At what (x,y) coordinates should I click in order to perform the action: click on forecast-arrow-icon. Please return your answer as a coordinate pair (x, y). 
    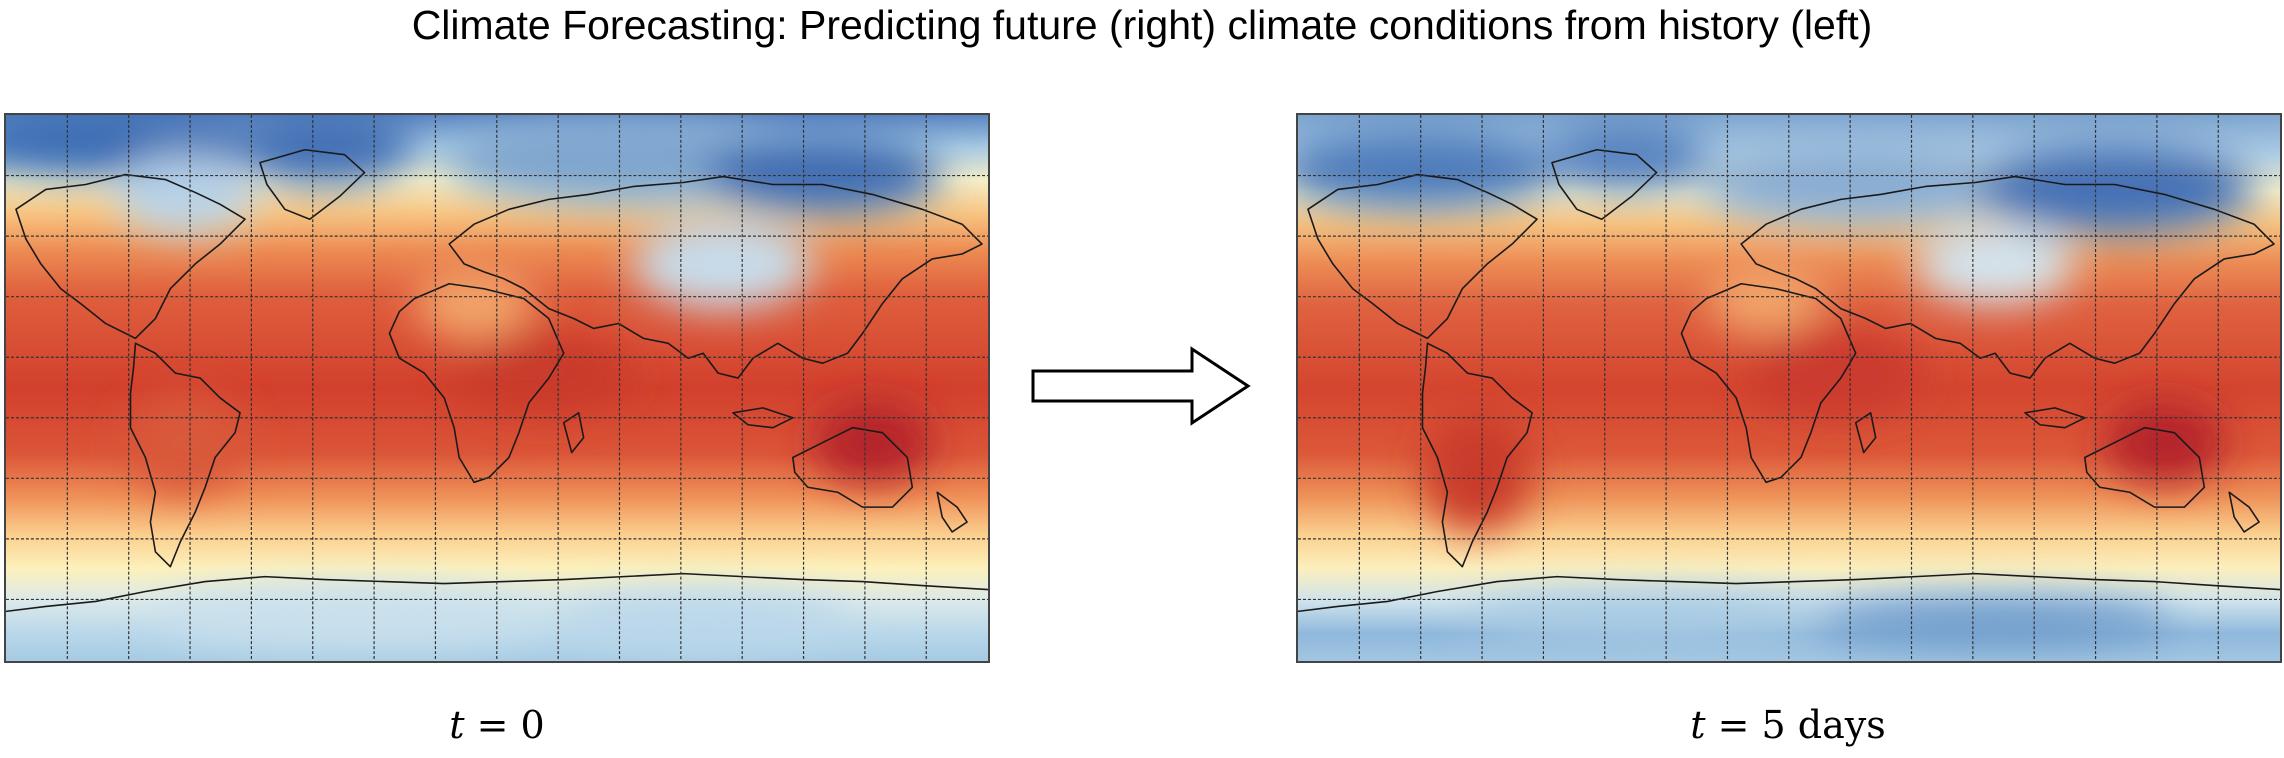
    Looking at the image, I should click on (1141, 386).